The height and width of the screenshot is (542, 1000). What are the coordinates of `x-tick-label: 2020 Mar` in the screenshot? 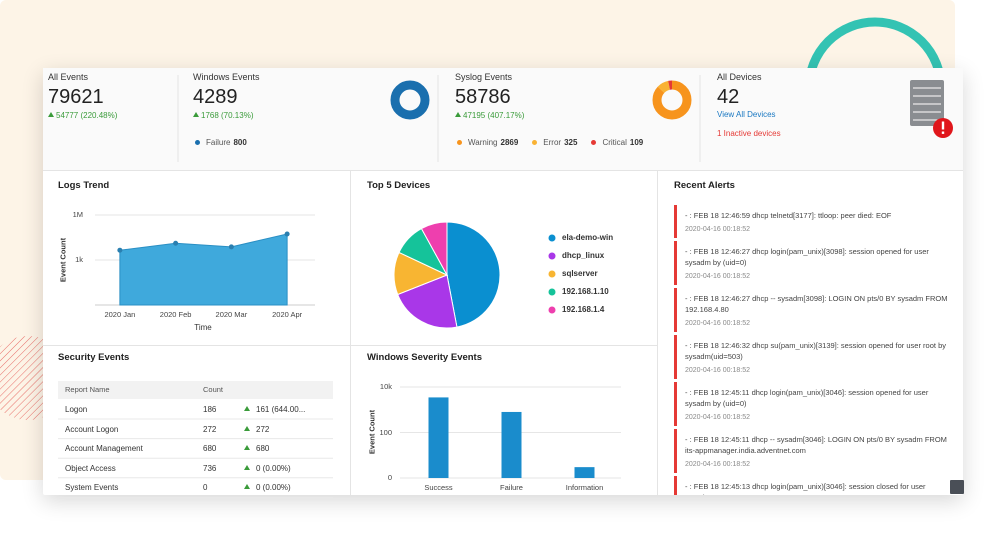 It's located at (231, 314).